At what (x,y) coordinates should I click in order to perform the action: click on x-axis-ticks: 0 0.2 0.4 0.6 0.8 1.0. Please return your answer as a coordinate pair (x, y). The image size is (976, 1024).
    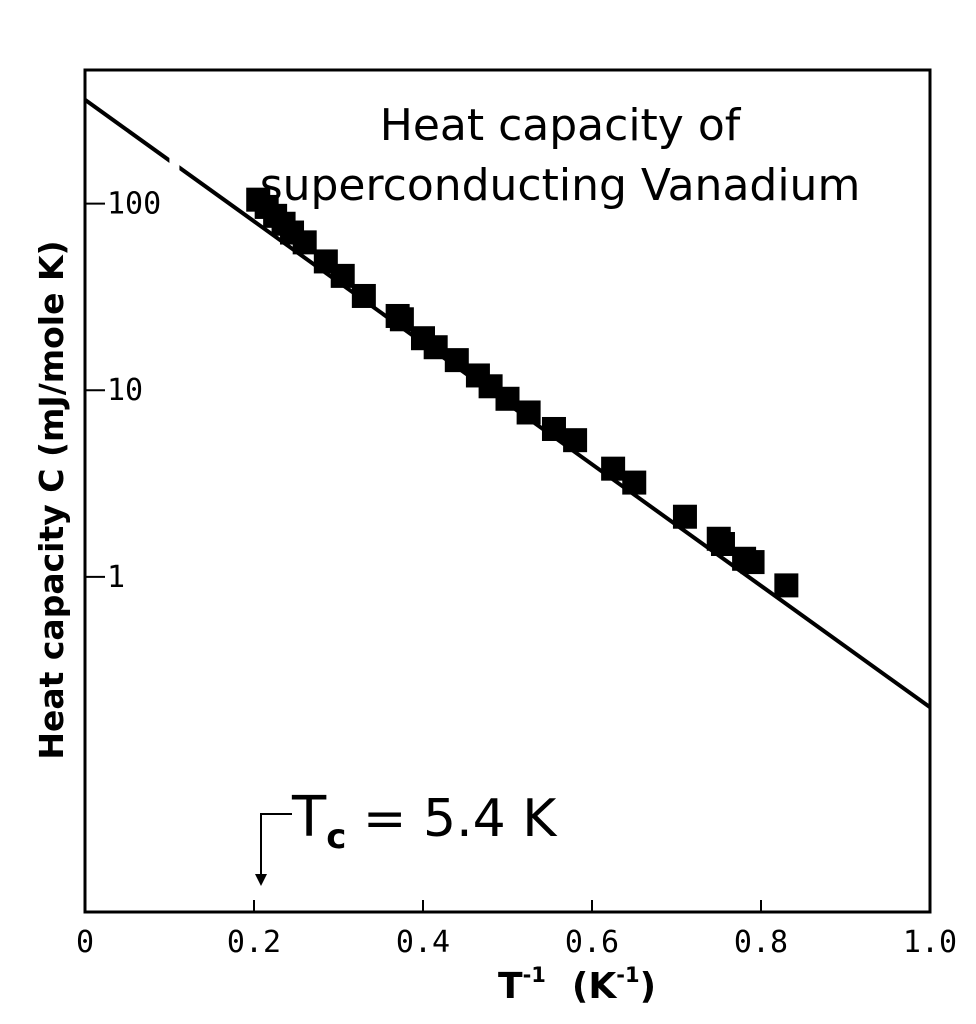
    Looking at the image, I should click on (516, 930).